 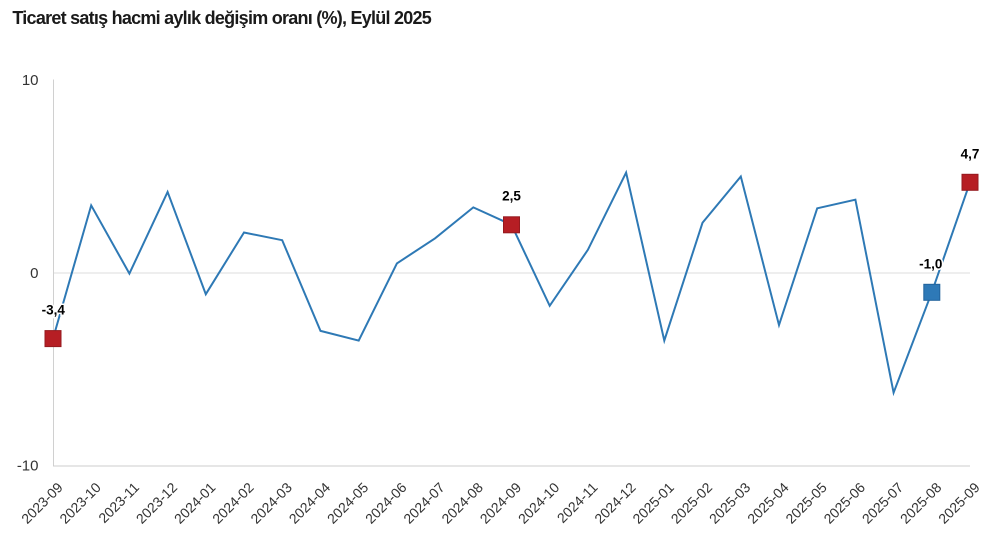 What do you see at coordinates (930, 264) in the screenshot?
I see `svg-text: -1,0` at bounding box center [930, 264].